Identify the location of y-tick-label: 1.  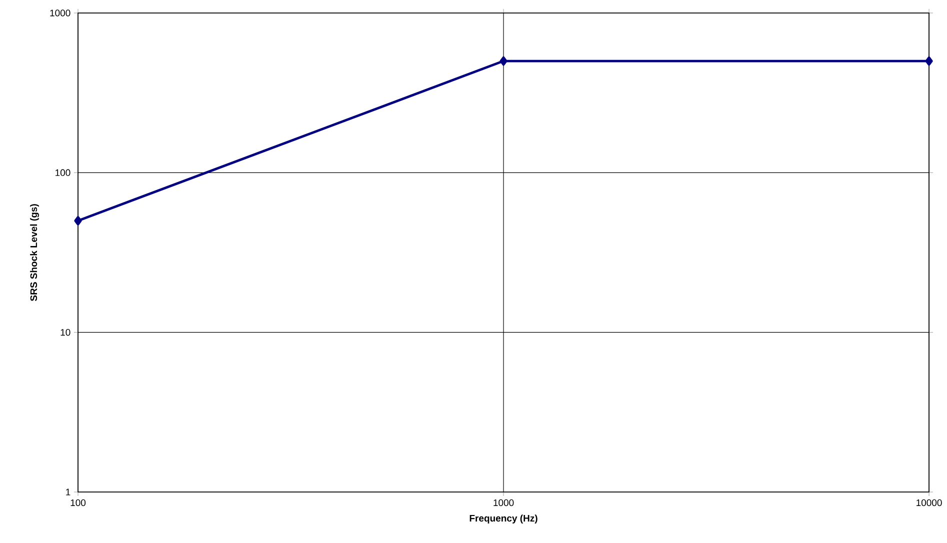
(68, 492).